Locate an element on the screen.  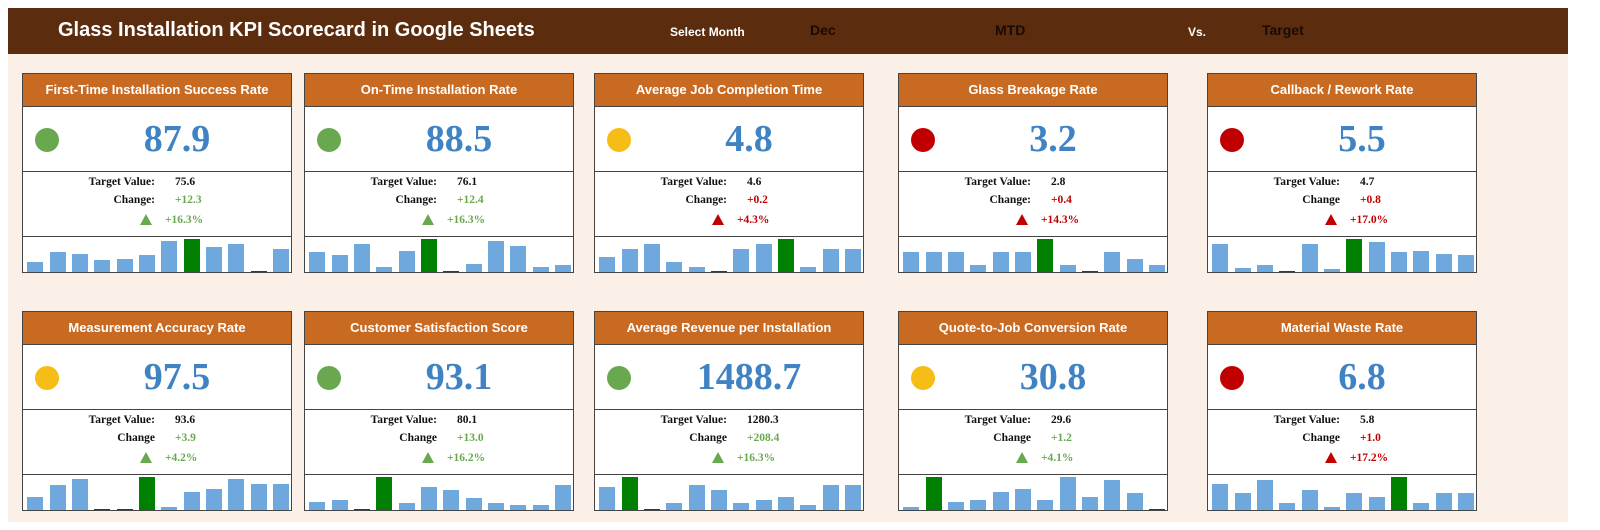
kpi-value-row: 6.8 is located at coordinates (1342, 377).